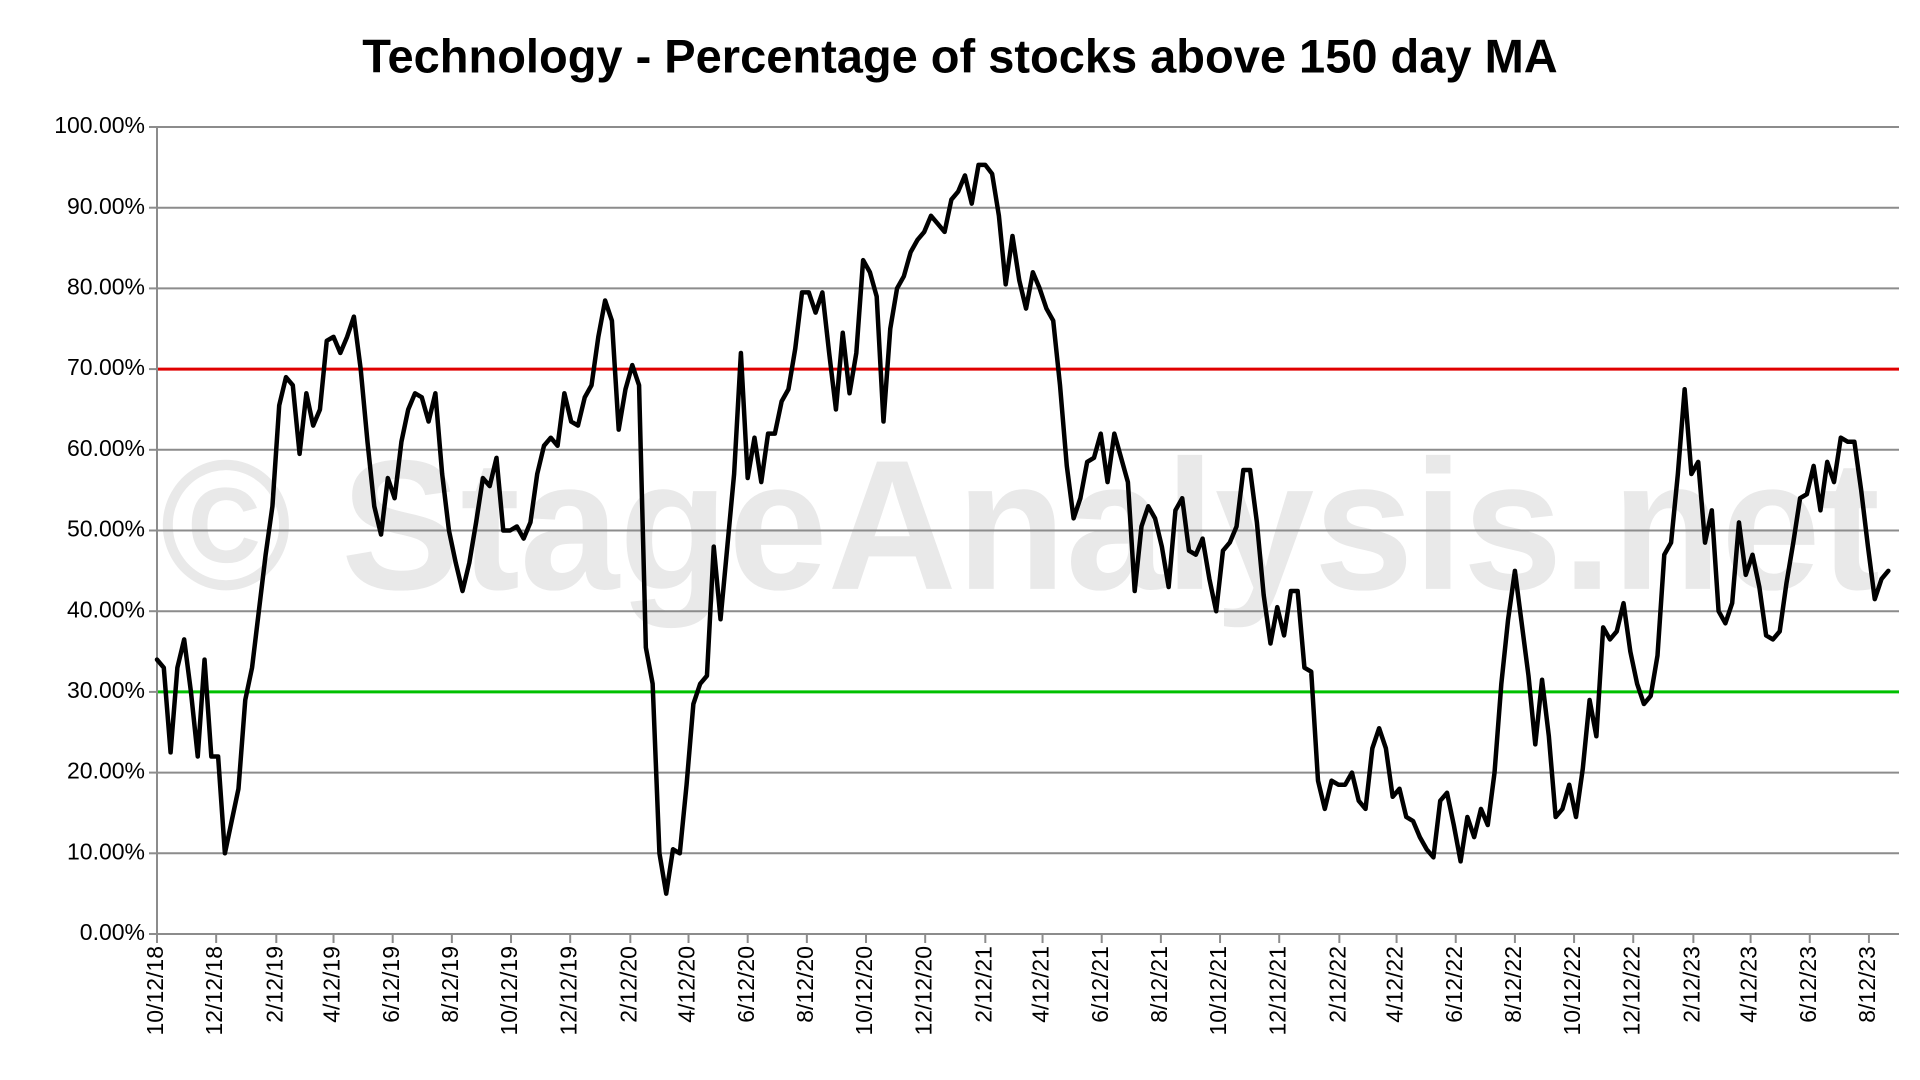 This screenshot has height=1080, width=1920. Describe the element at coordinates (106, 771) in the screenshot. I see `y-tick-label: 20.00%` at that location.